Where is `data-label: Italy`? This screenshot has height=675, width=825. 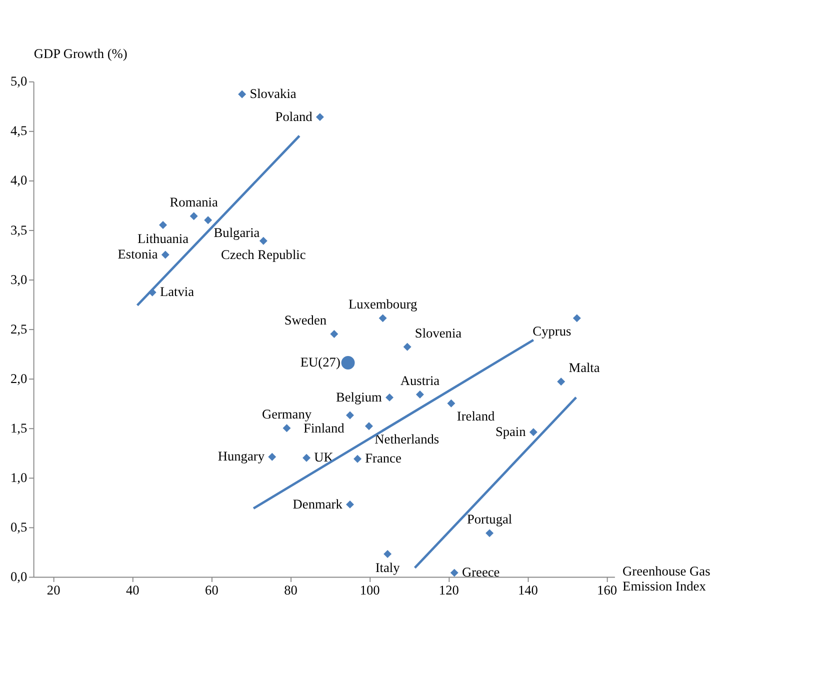
data-label: Italy is located at coordinates (387, 568).